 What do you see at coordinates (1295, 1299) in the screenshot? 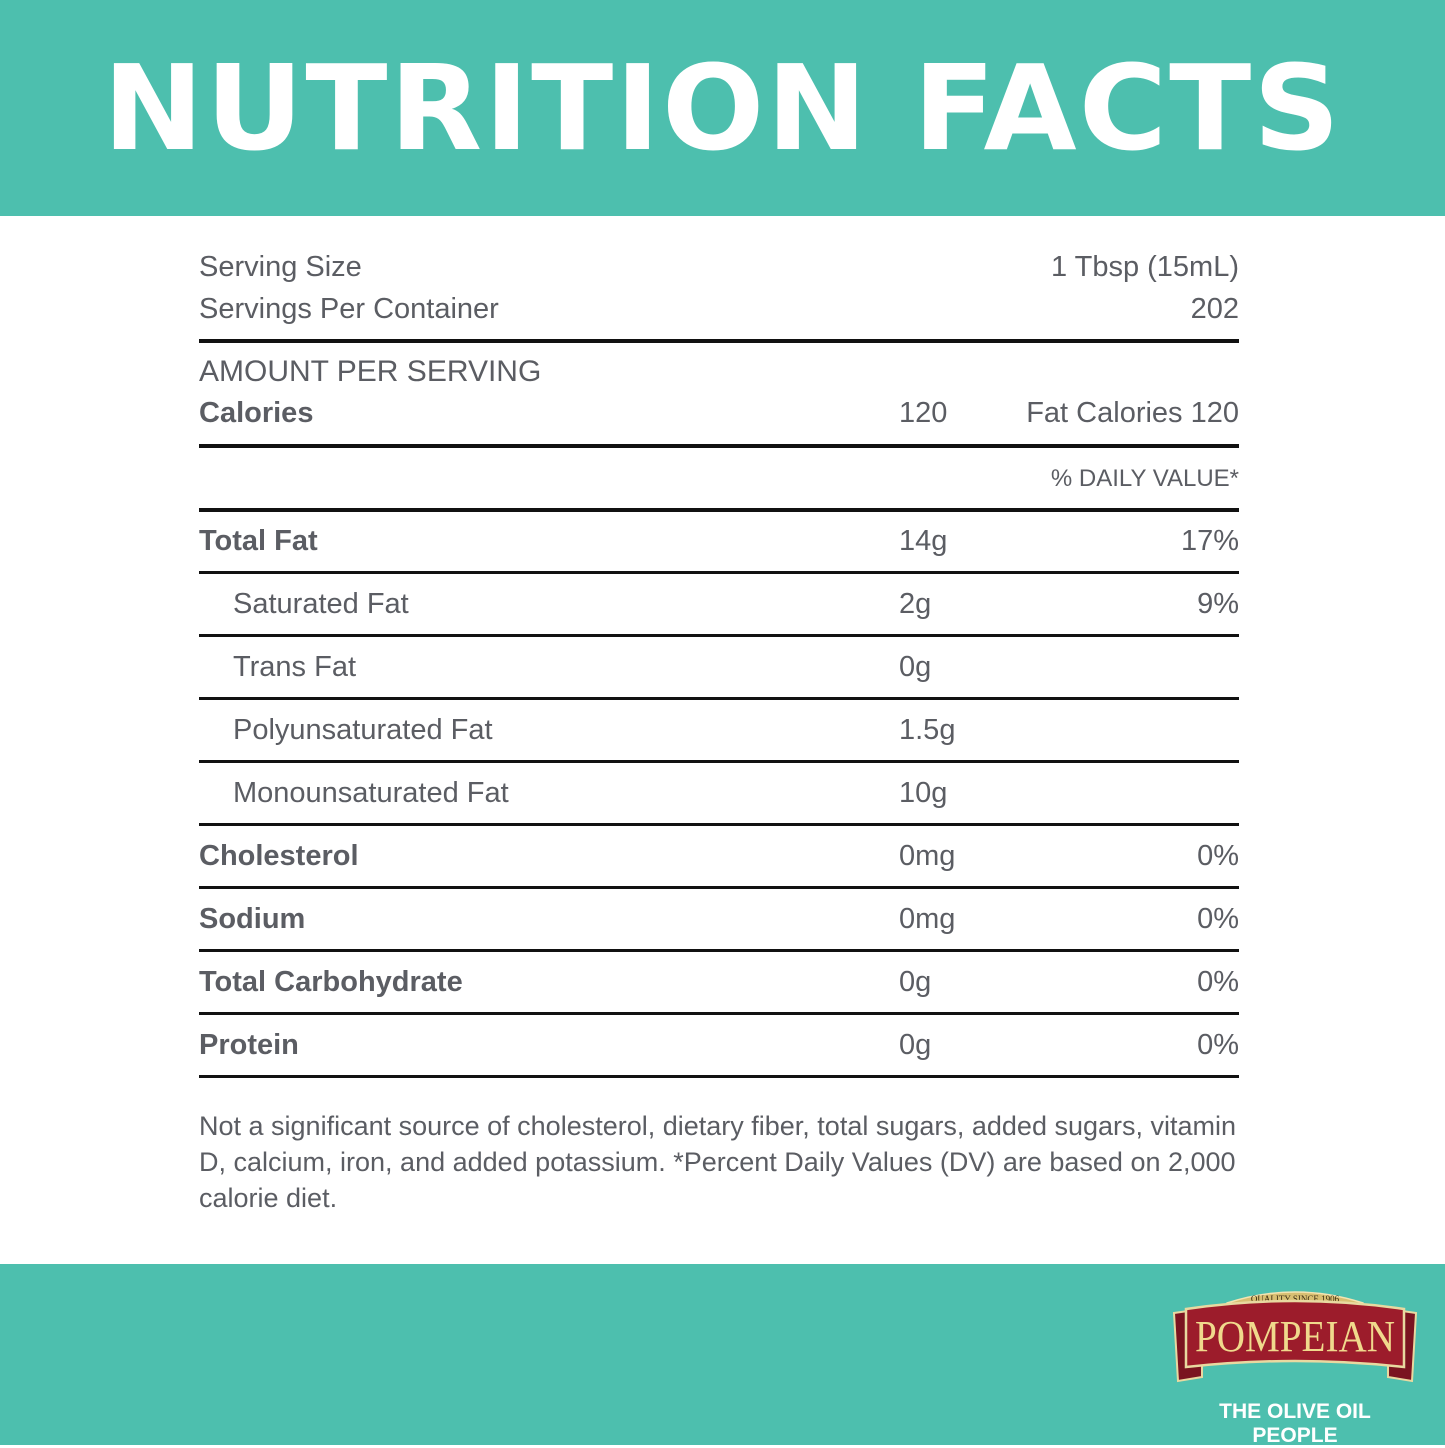
I see `svg-text: QUALITY SINCE 1906` at bounding box center [1295, 1299].